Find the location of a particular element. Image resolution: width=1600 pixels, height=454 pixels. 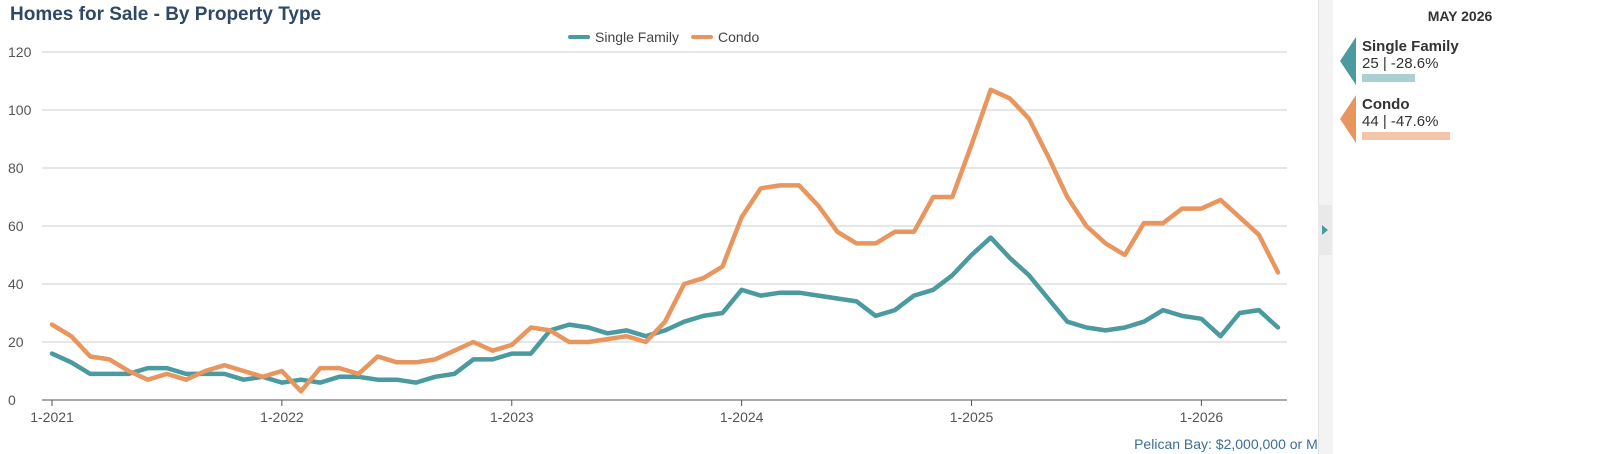

legend-item: Single Family is located at coordinates (623, 37).